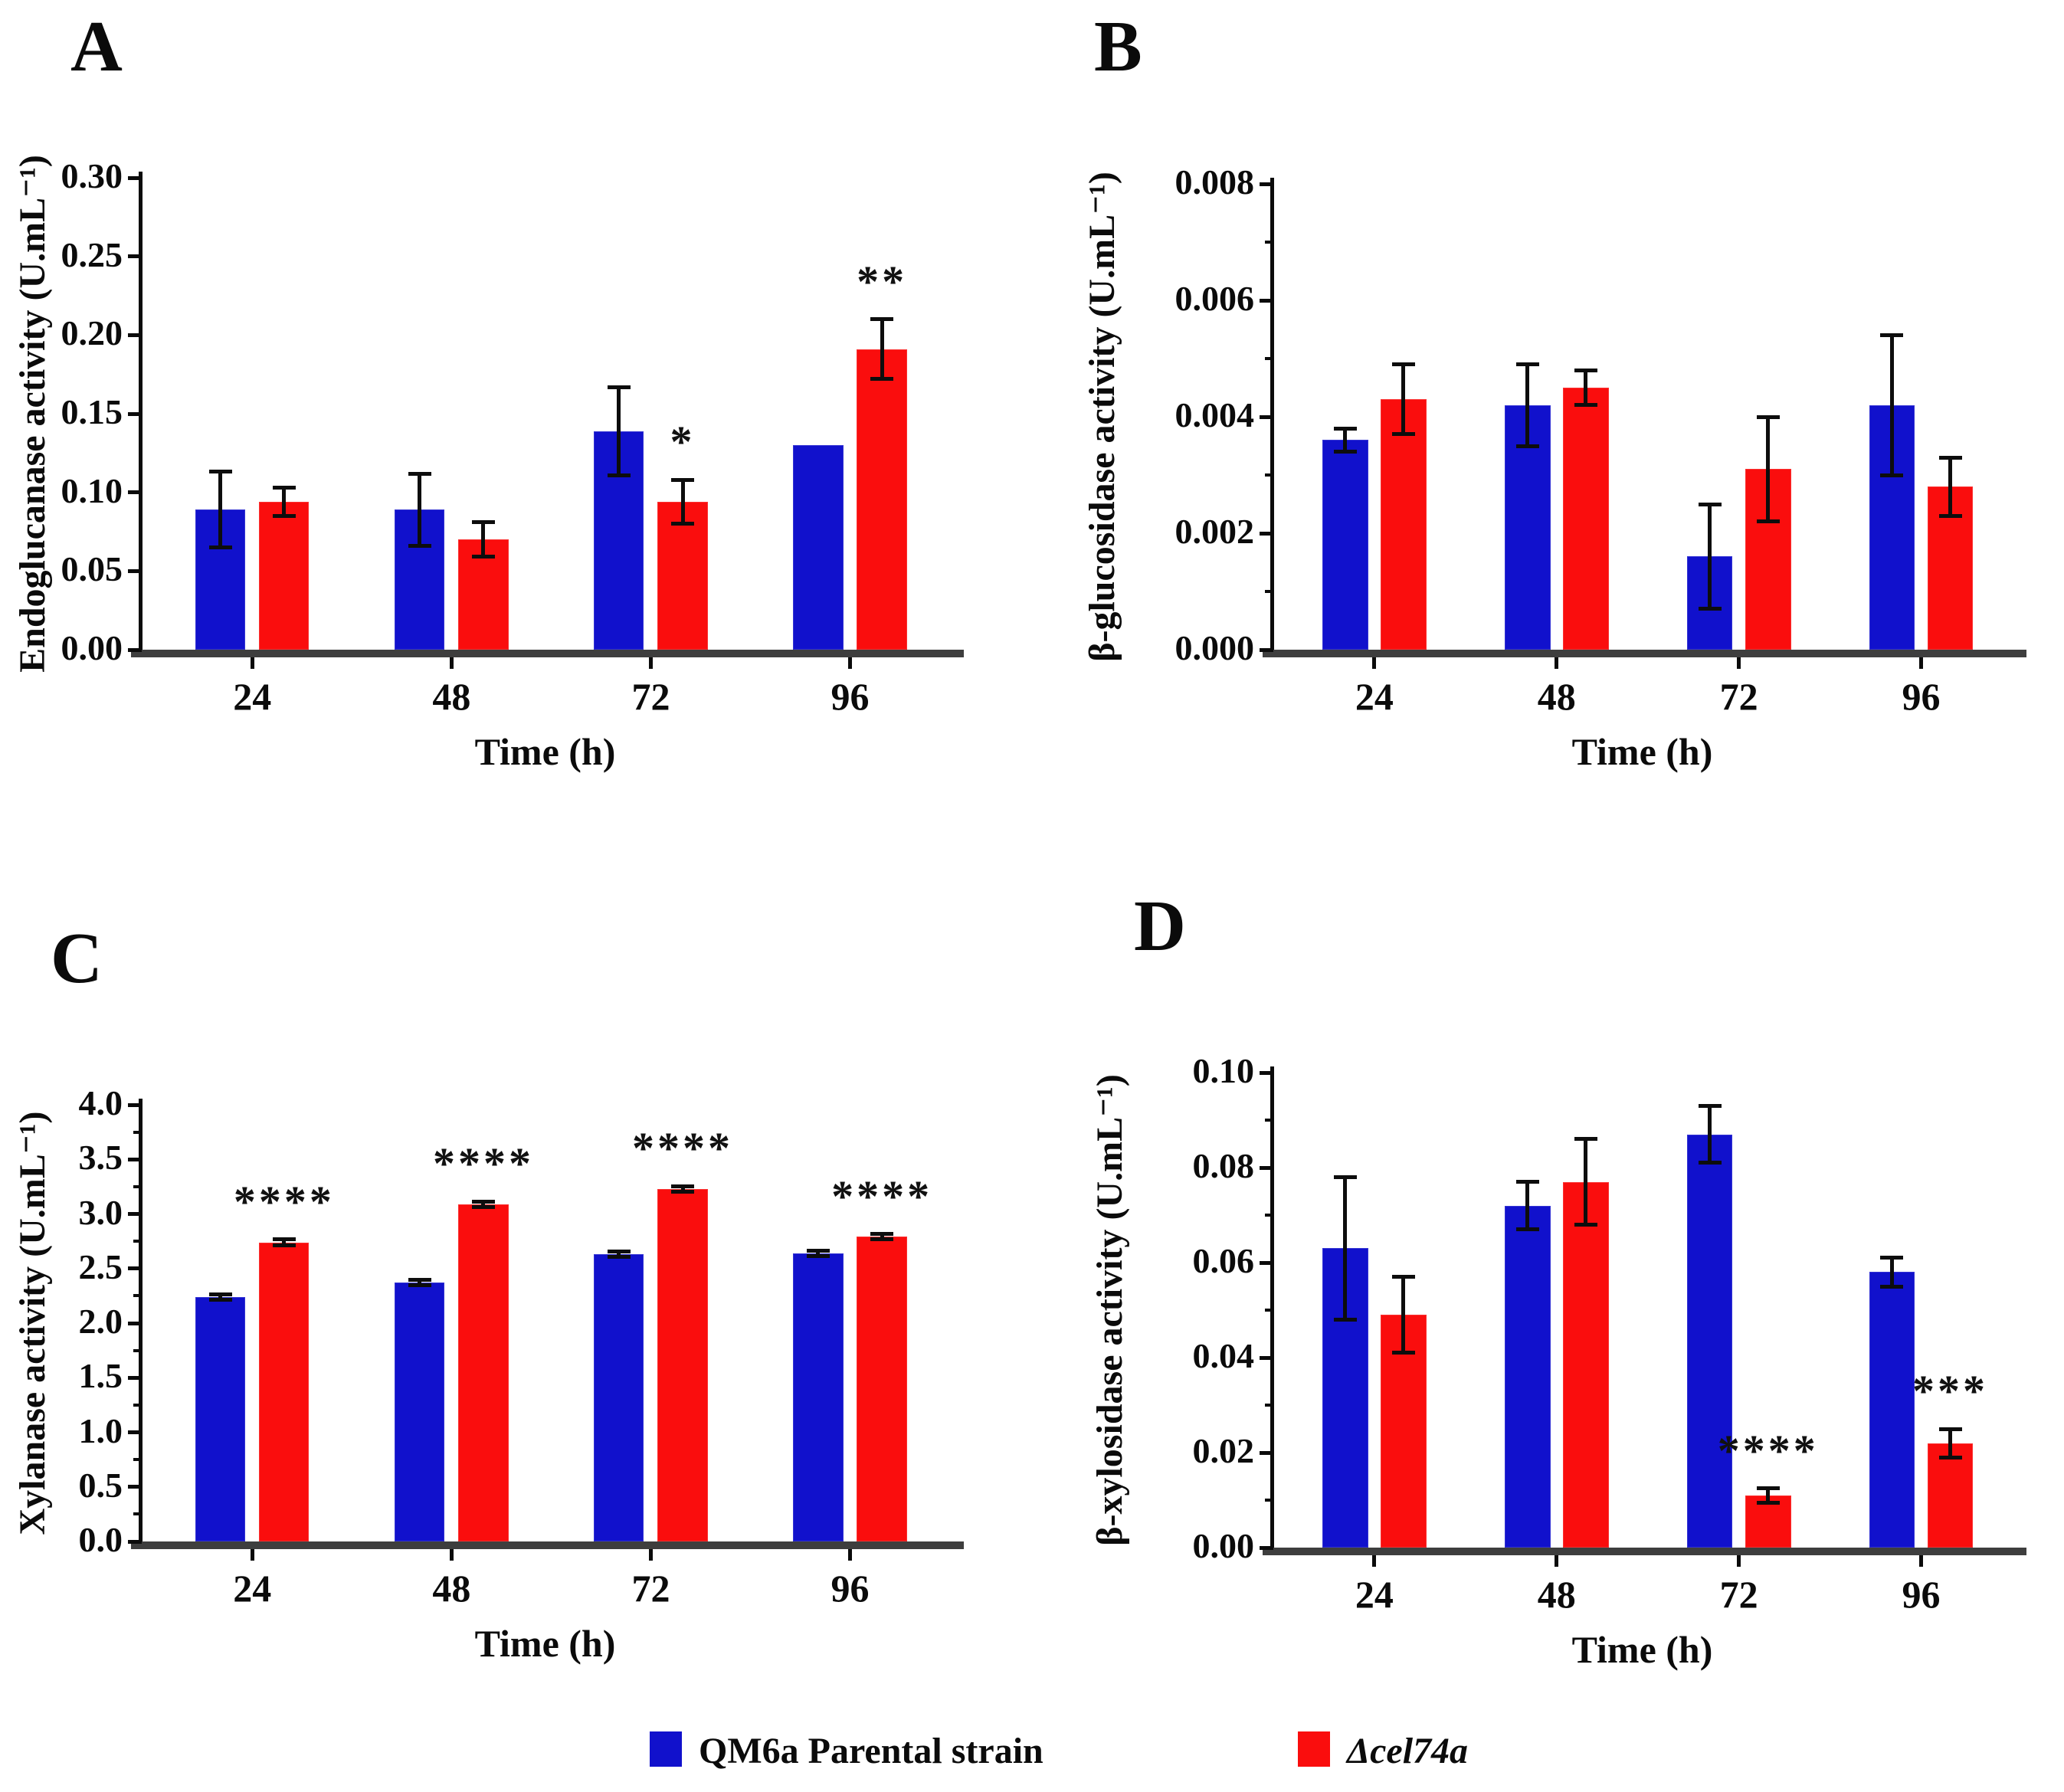  Describe the element at coordinates (97, 47) in the screenshot. I see `panel-letter-A: A` at that location.